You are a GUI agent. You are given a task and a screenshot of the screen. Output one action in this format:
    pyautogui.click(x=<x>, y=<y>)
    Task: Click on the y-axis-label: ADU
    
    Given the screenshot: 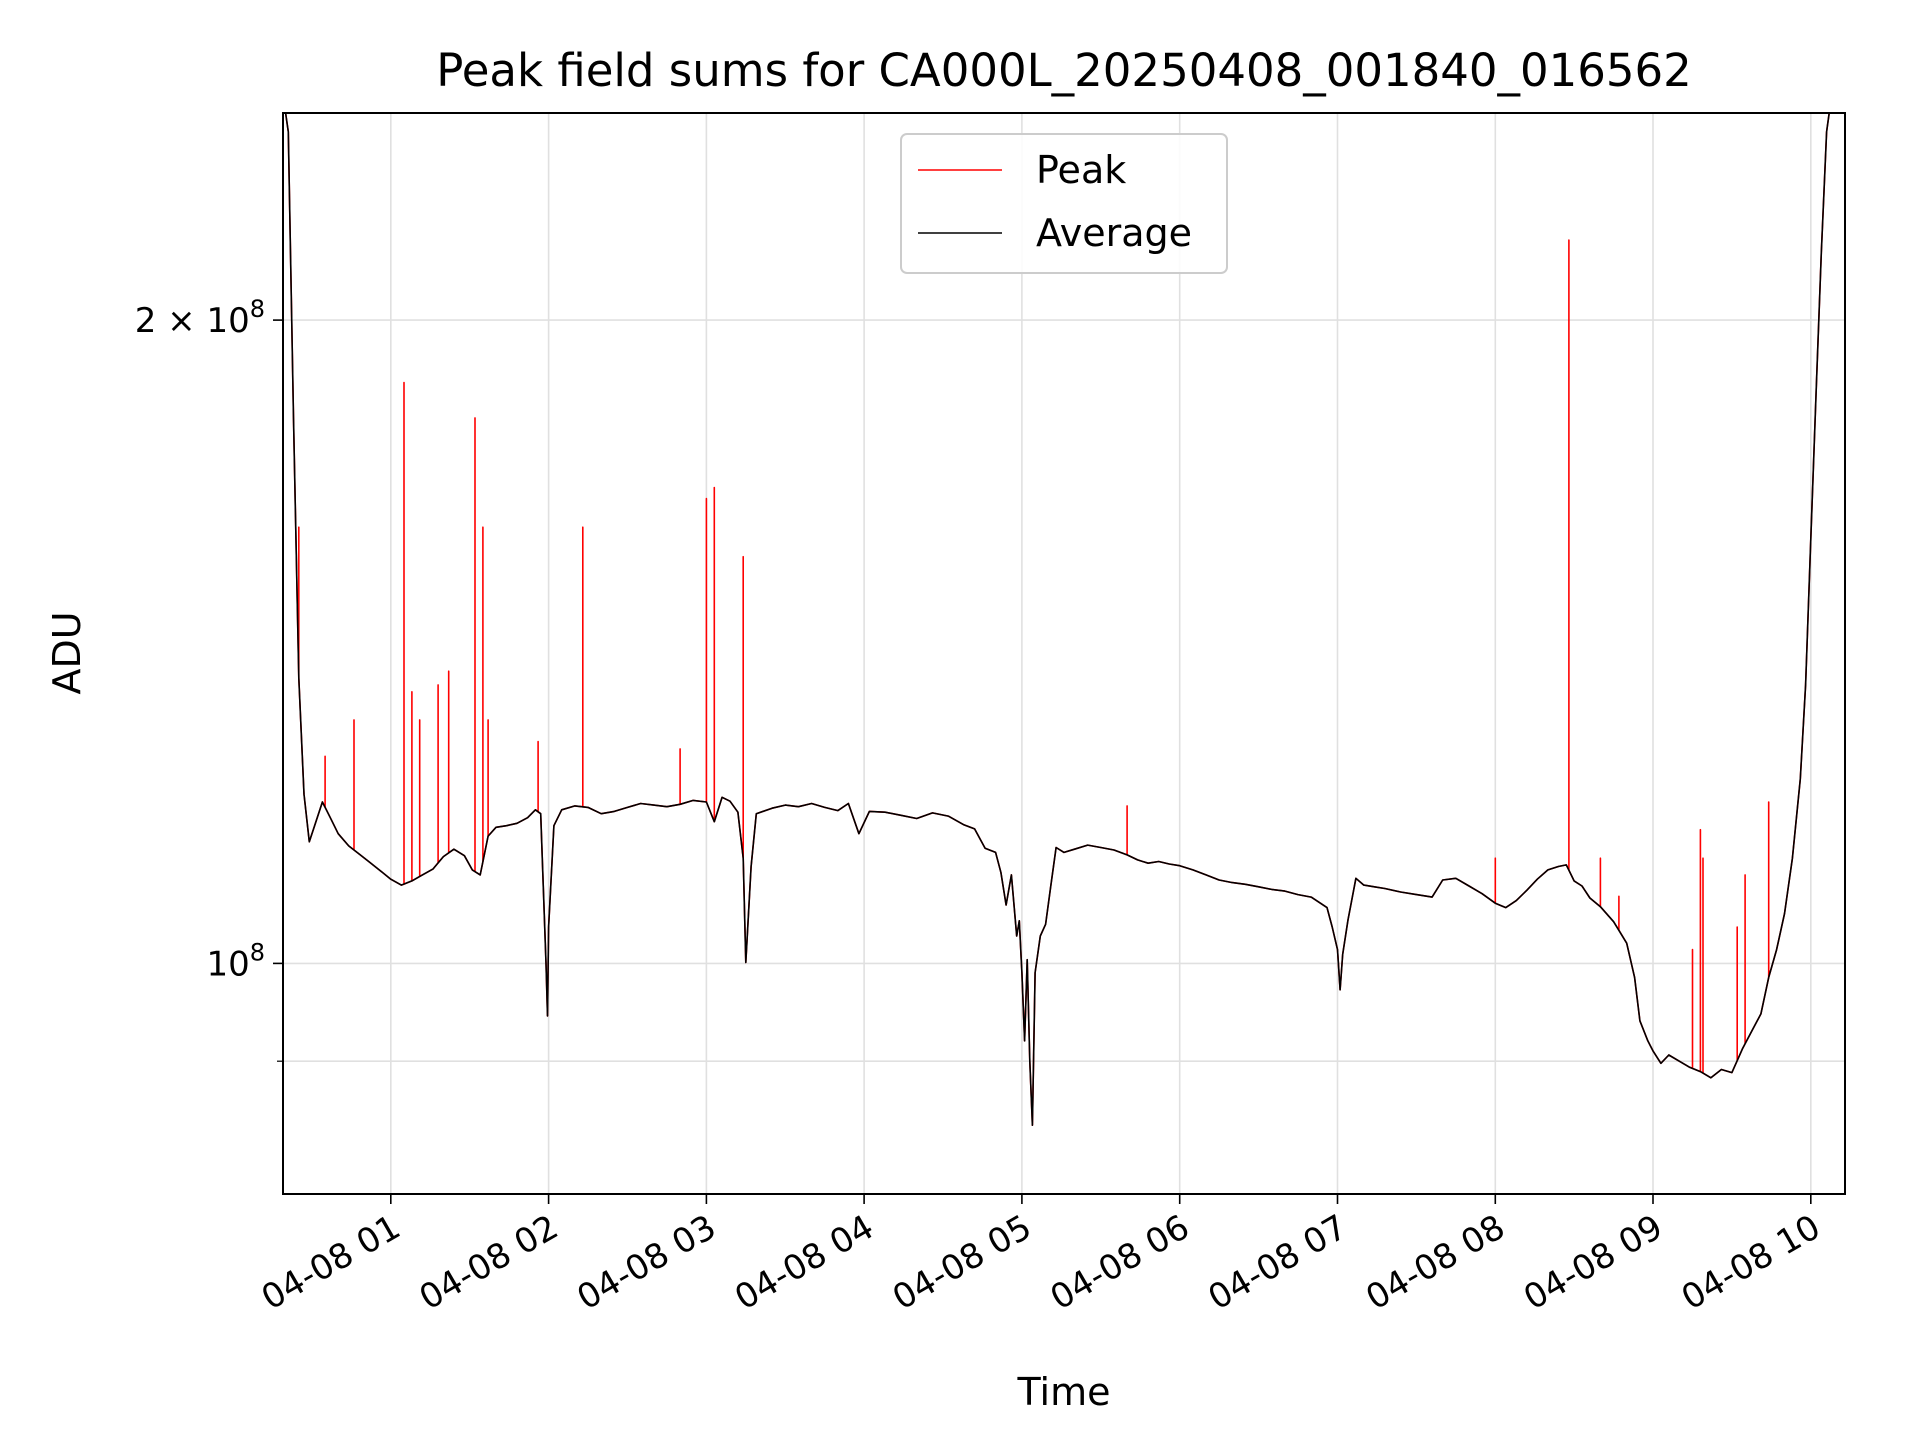 What is the action you would take?
    pyautogui.click(x=67, y=652)
    